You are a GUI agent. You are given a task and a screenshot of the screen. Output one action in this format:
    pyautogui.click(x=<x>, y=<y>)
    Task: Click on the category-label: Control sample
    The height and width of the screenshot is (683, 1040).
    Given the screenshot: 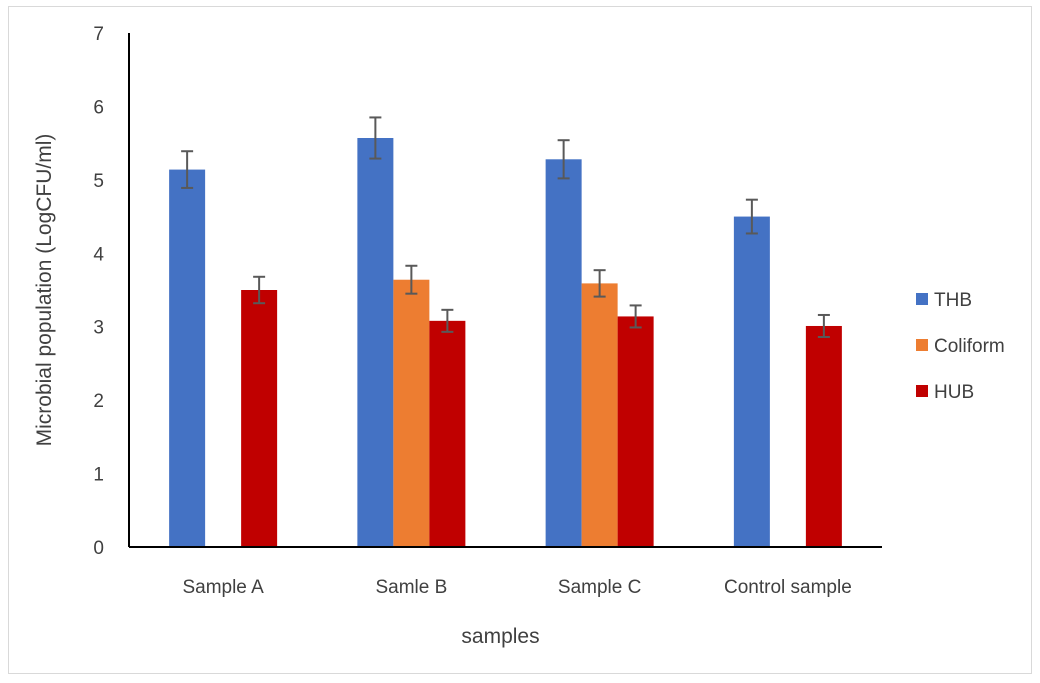 What is the action you would take?
    pyautogui.click(x=788, y=587)
    